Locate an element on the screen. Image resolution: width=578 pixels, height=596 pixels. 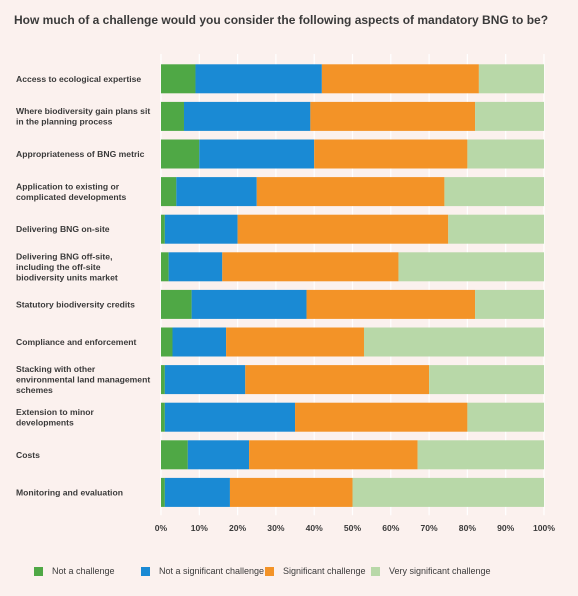
category-label: Costs is located at coordinates (28, 455).